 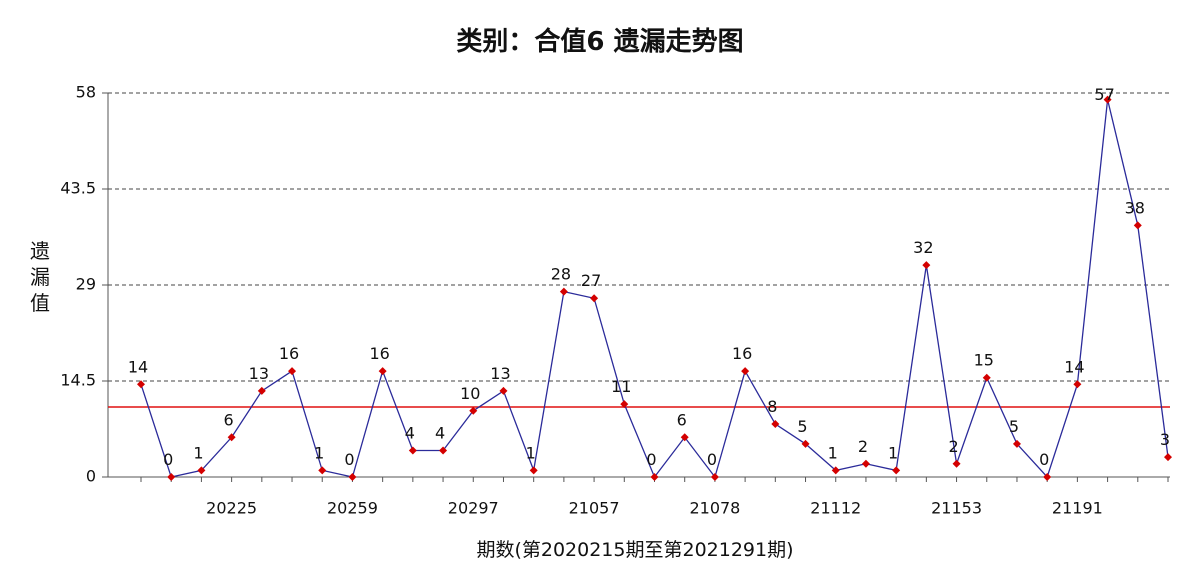 What do you see at coordinates (714, 508) in the screenshot?
I see `x-tick-label: 21078` at bounding box center [714, 508].